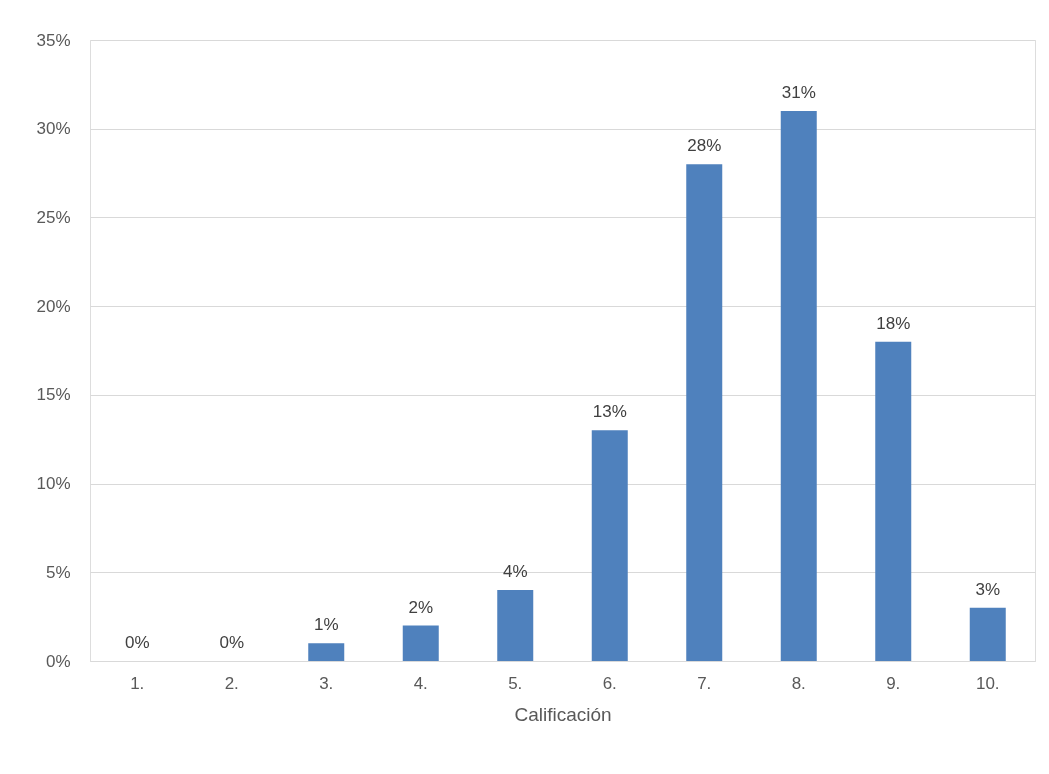 This screenshot has height=774, width=1049. I want to click on y-tick-label: 5%, so click(58, 572).